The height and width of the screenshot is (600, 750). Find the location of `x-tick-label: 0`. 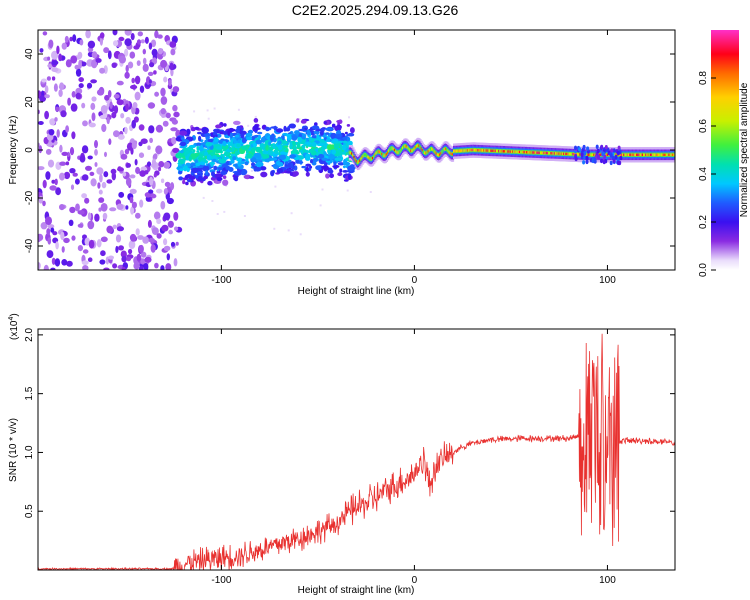

x-tick-label: 0 is located at coordinates (415, 580).